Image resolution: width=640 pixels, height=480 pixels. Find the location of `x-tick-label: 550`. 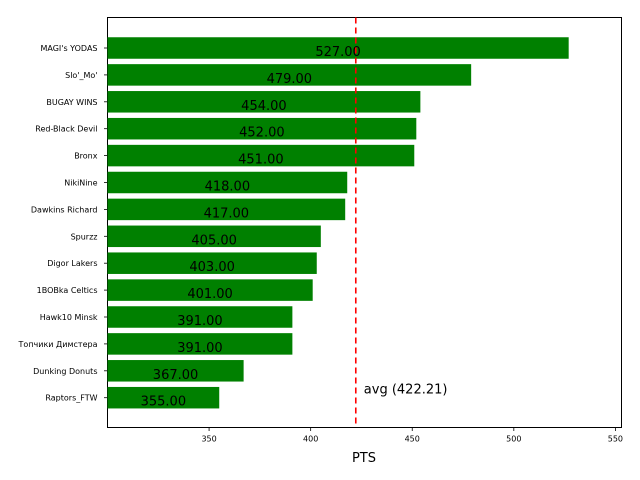

x-tick-label: 550 is located at coordinates (615, 439).